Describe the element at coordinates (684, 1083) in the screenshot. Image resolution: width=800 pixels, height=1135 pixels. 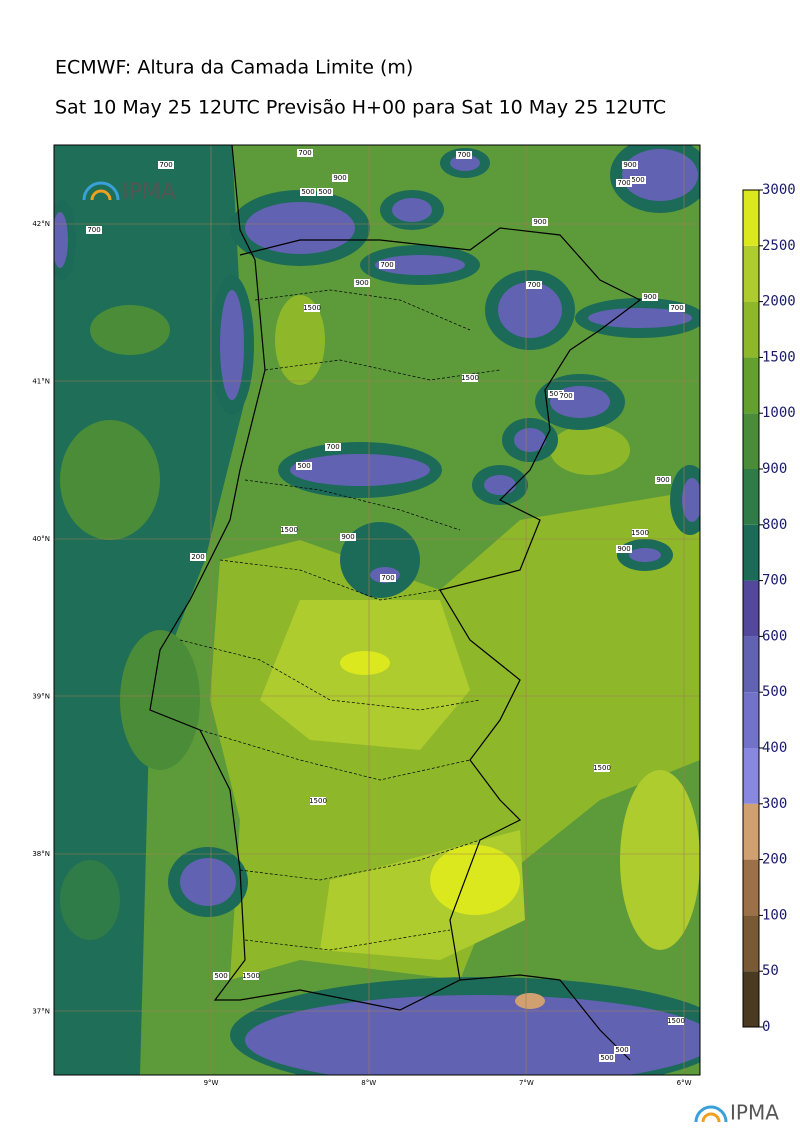
I see `lon-label: 6°W` at that location.